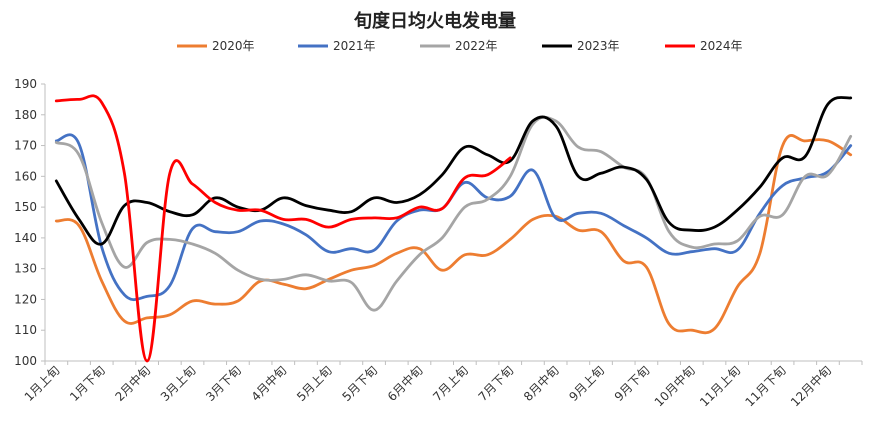 This screenshot has height=440, width=870. Describe the element at coordinates (434, 21) in the screenshot. I see `chart-title: 旬度日均火电发电量` at that location.